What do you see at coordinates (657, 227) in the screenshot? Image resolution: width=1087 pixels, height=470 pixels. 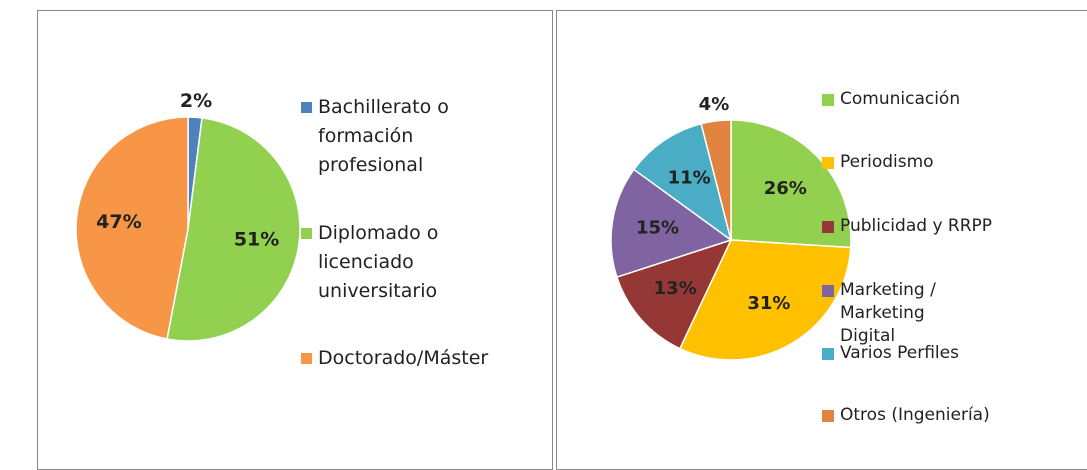 I see `data-label: 15%` at bounding box center [657, 227].